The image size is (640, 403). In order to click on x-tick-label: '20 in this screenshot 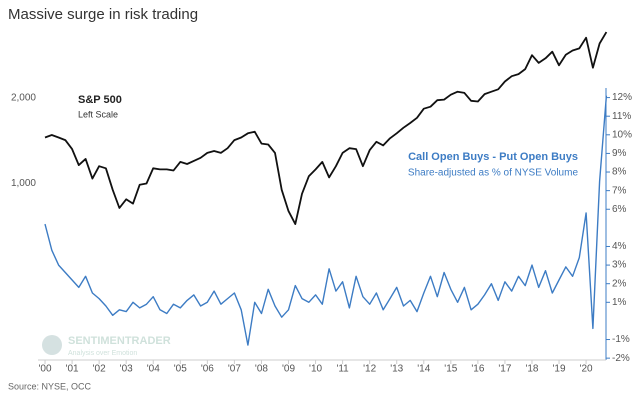, I will do `click(586, 369)`.